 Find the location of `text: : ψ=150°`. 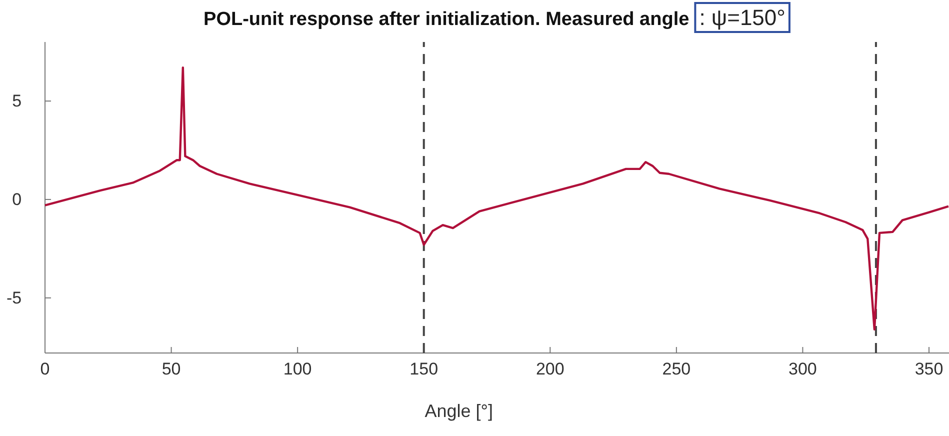

text: : ψ=150° is located at coordinates (742, 17).